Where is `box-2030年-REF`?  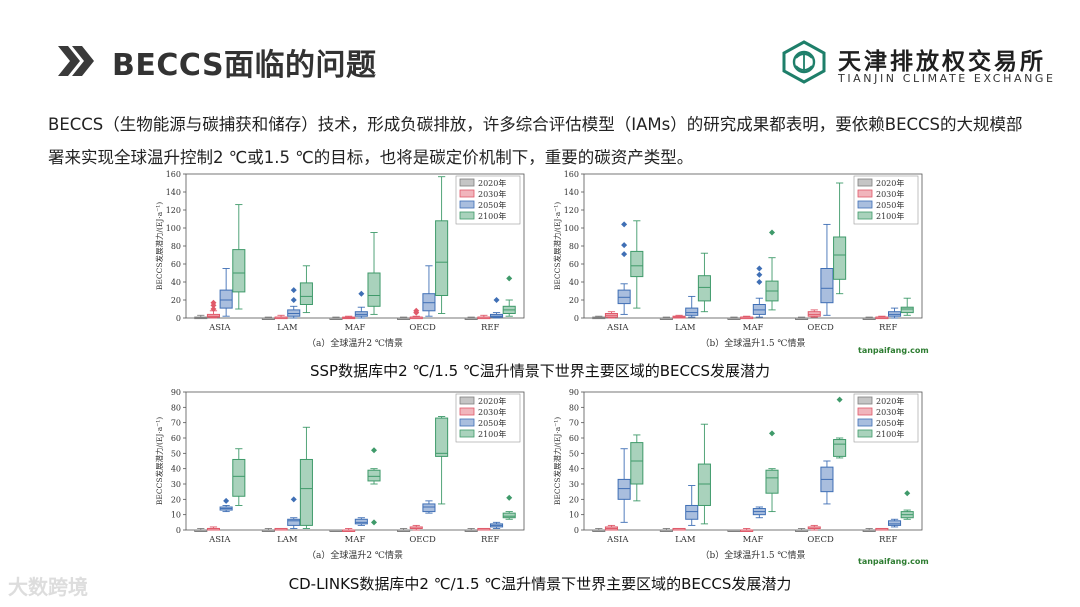 box-2030年-REF is located at coordinates (882, 317).